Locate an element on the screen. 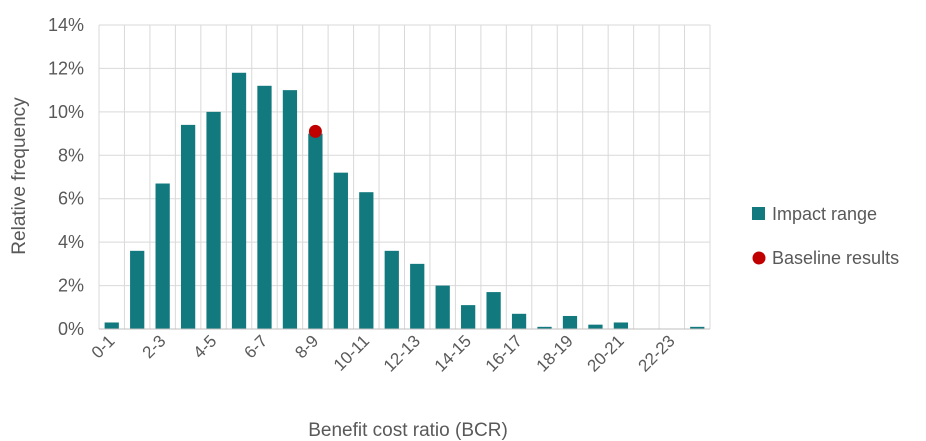  y-tick-labels: 0% 2% 4% 6% 8% 10% 12% 14% is located at coordinates (66, 177).